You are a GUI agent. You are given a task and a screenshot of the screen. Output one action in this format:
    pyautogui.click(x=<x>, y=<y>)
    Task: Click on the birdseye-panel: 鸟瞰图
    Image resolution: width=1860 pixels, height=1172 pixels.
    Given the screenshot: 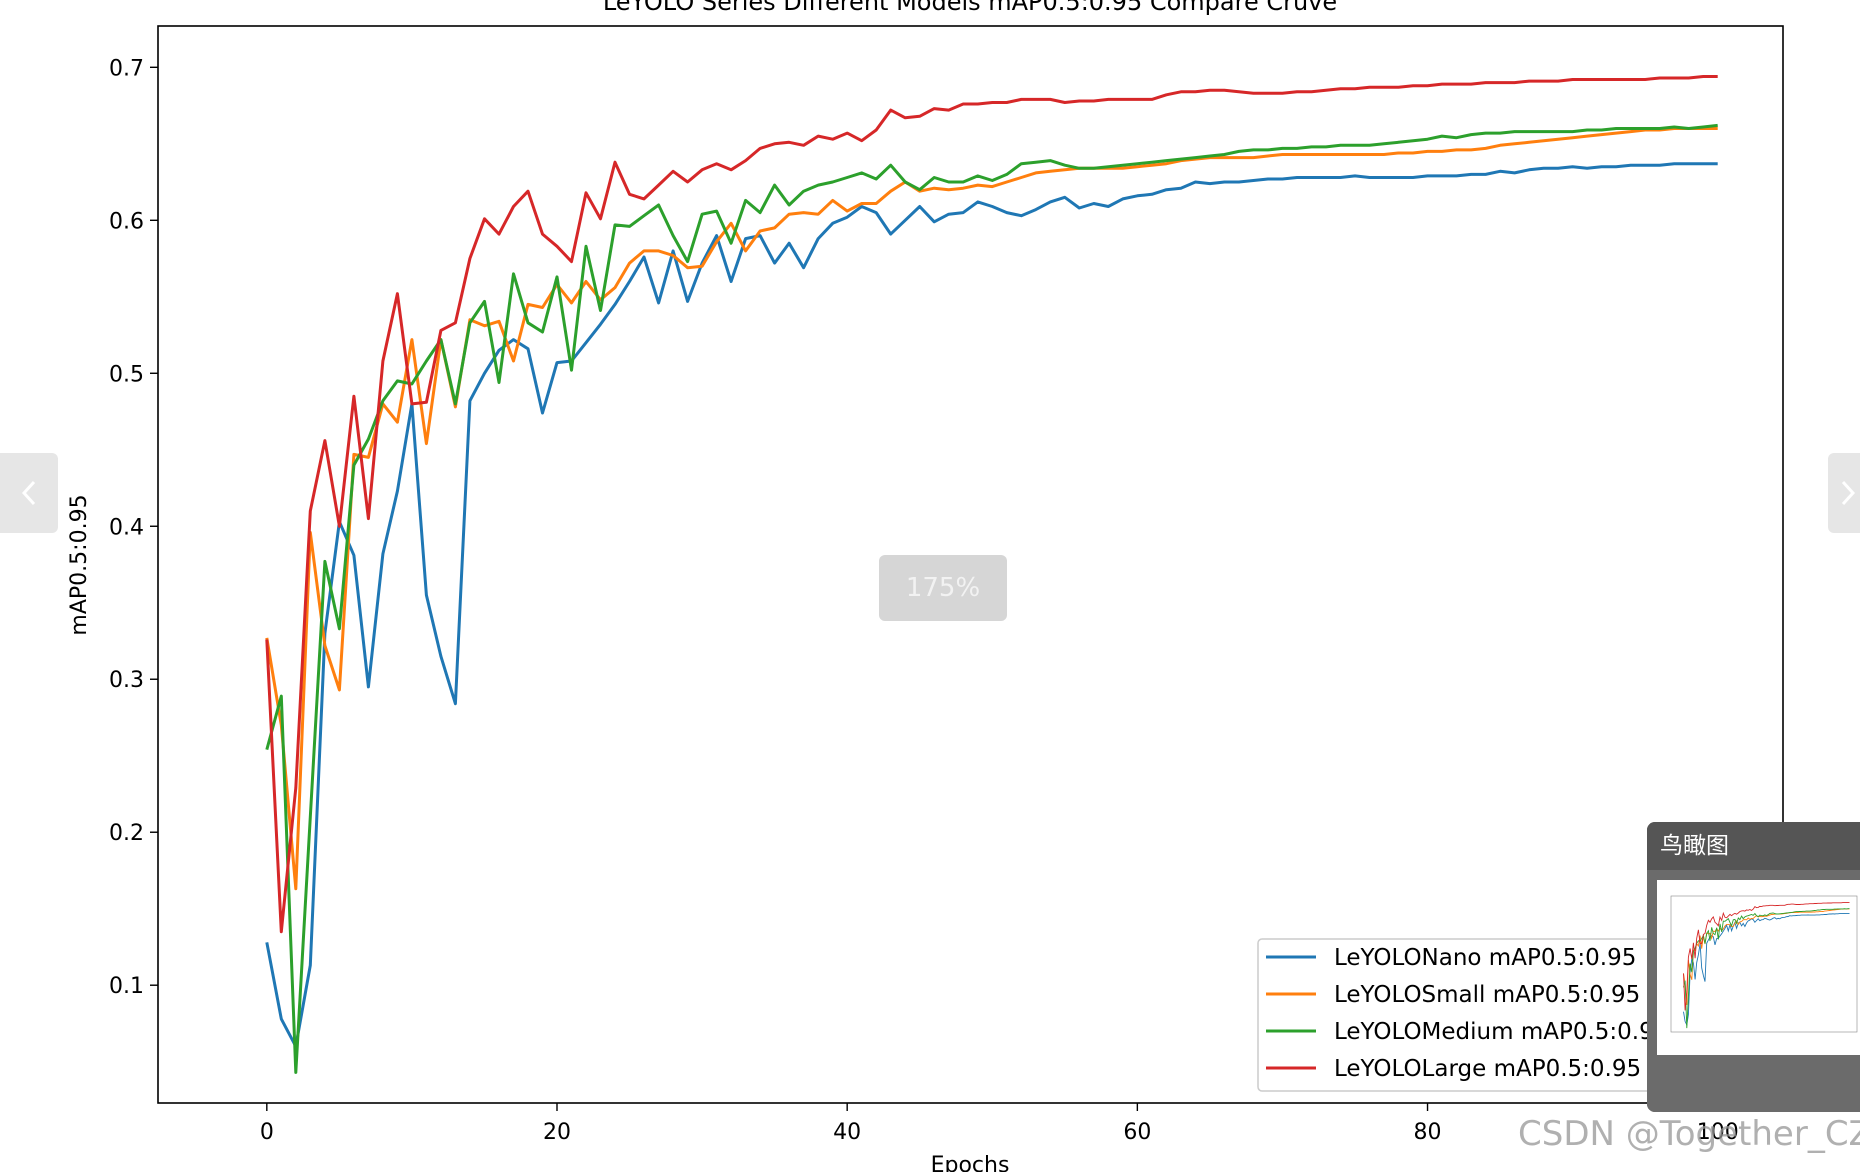 What is the action you would take?
    pyautogui.click(x=1753, y=967)
    